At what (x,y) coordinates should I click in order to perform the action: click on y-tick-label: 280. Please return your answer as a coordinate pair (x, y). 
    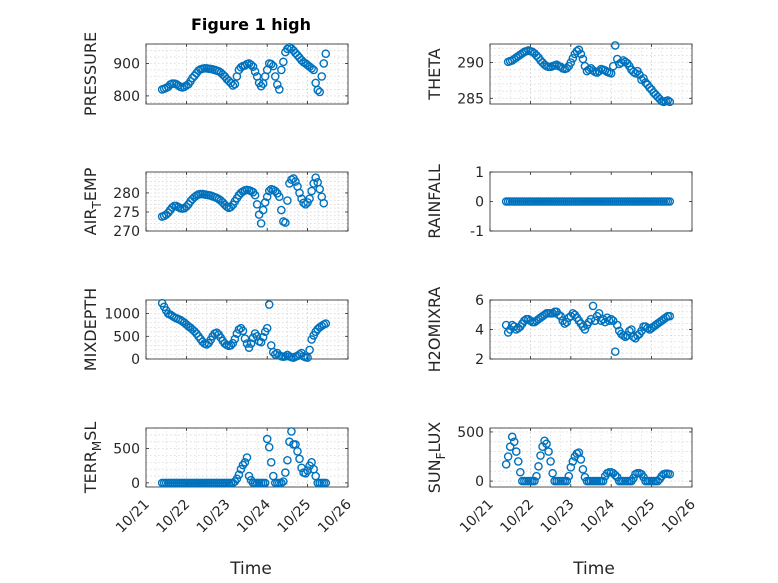
    Looking at the image, I should click on (126, 194).